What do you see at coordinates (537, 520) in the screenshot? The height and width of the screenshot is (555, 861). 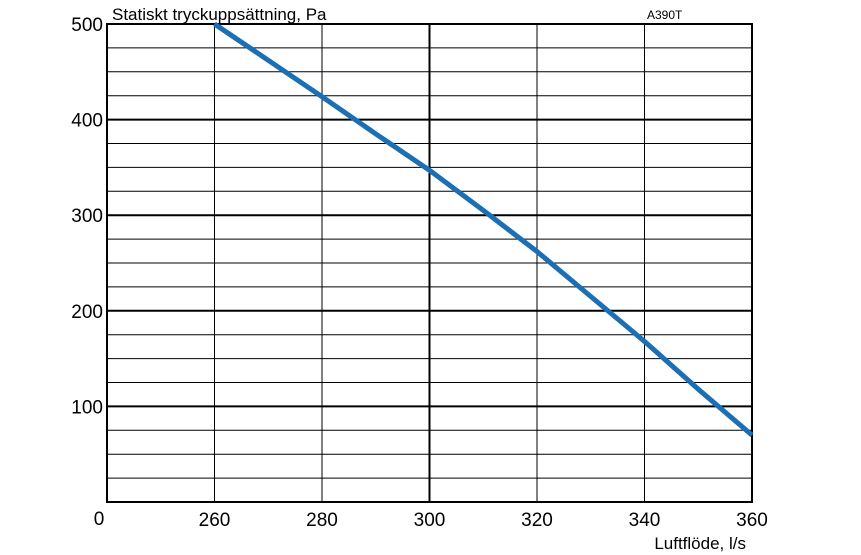 I see `x-tick-label: 320` at bounding box center [537, 520].